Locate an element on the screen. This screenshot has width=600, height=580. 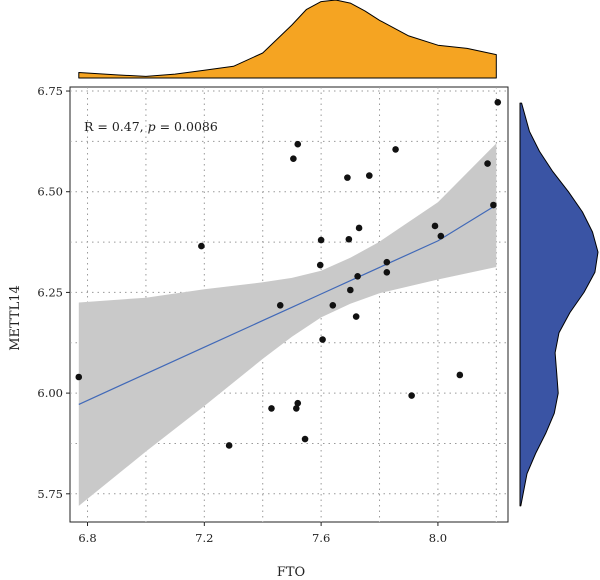
x-axis-ticks: 6.8 7.2 7.6 8.0 is located at coordinates (262, 533).